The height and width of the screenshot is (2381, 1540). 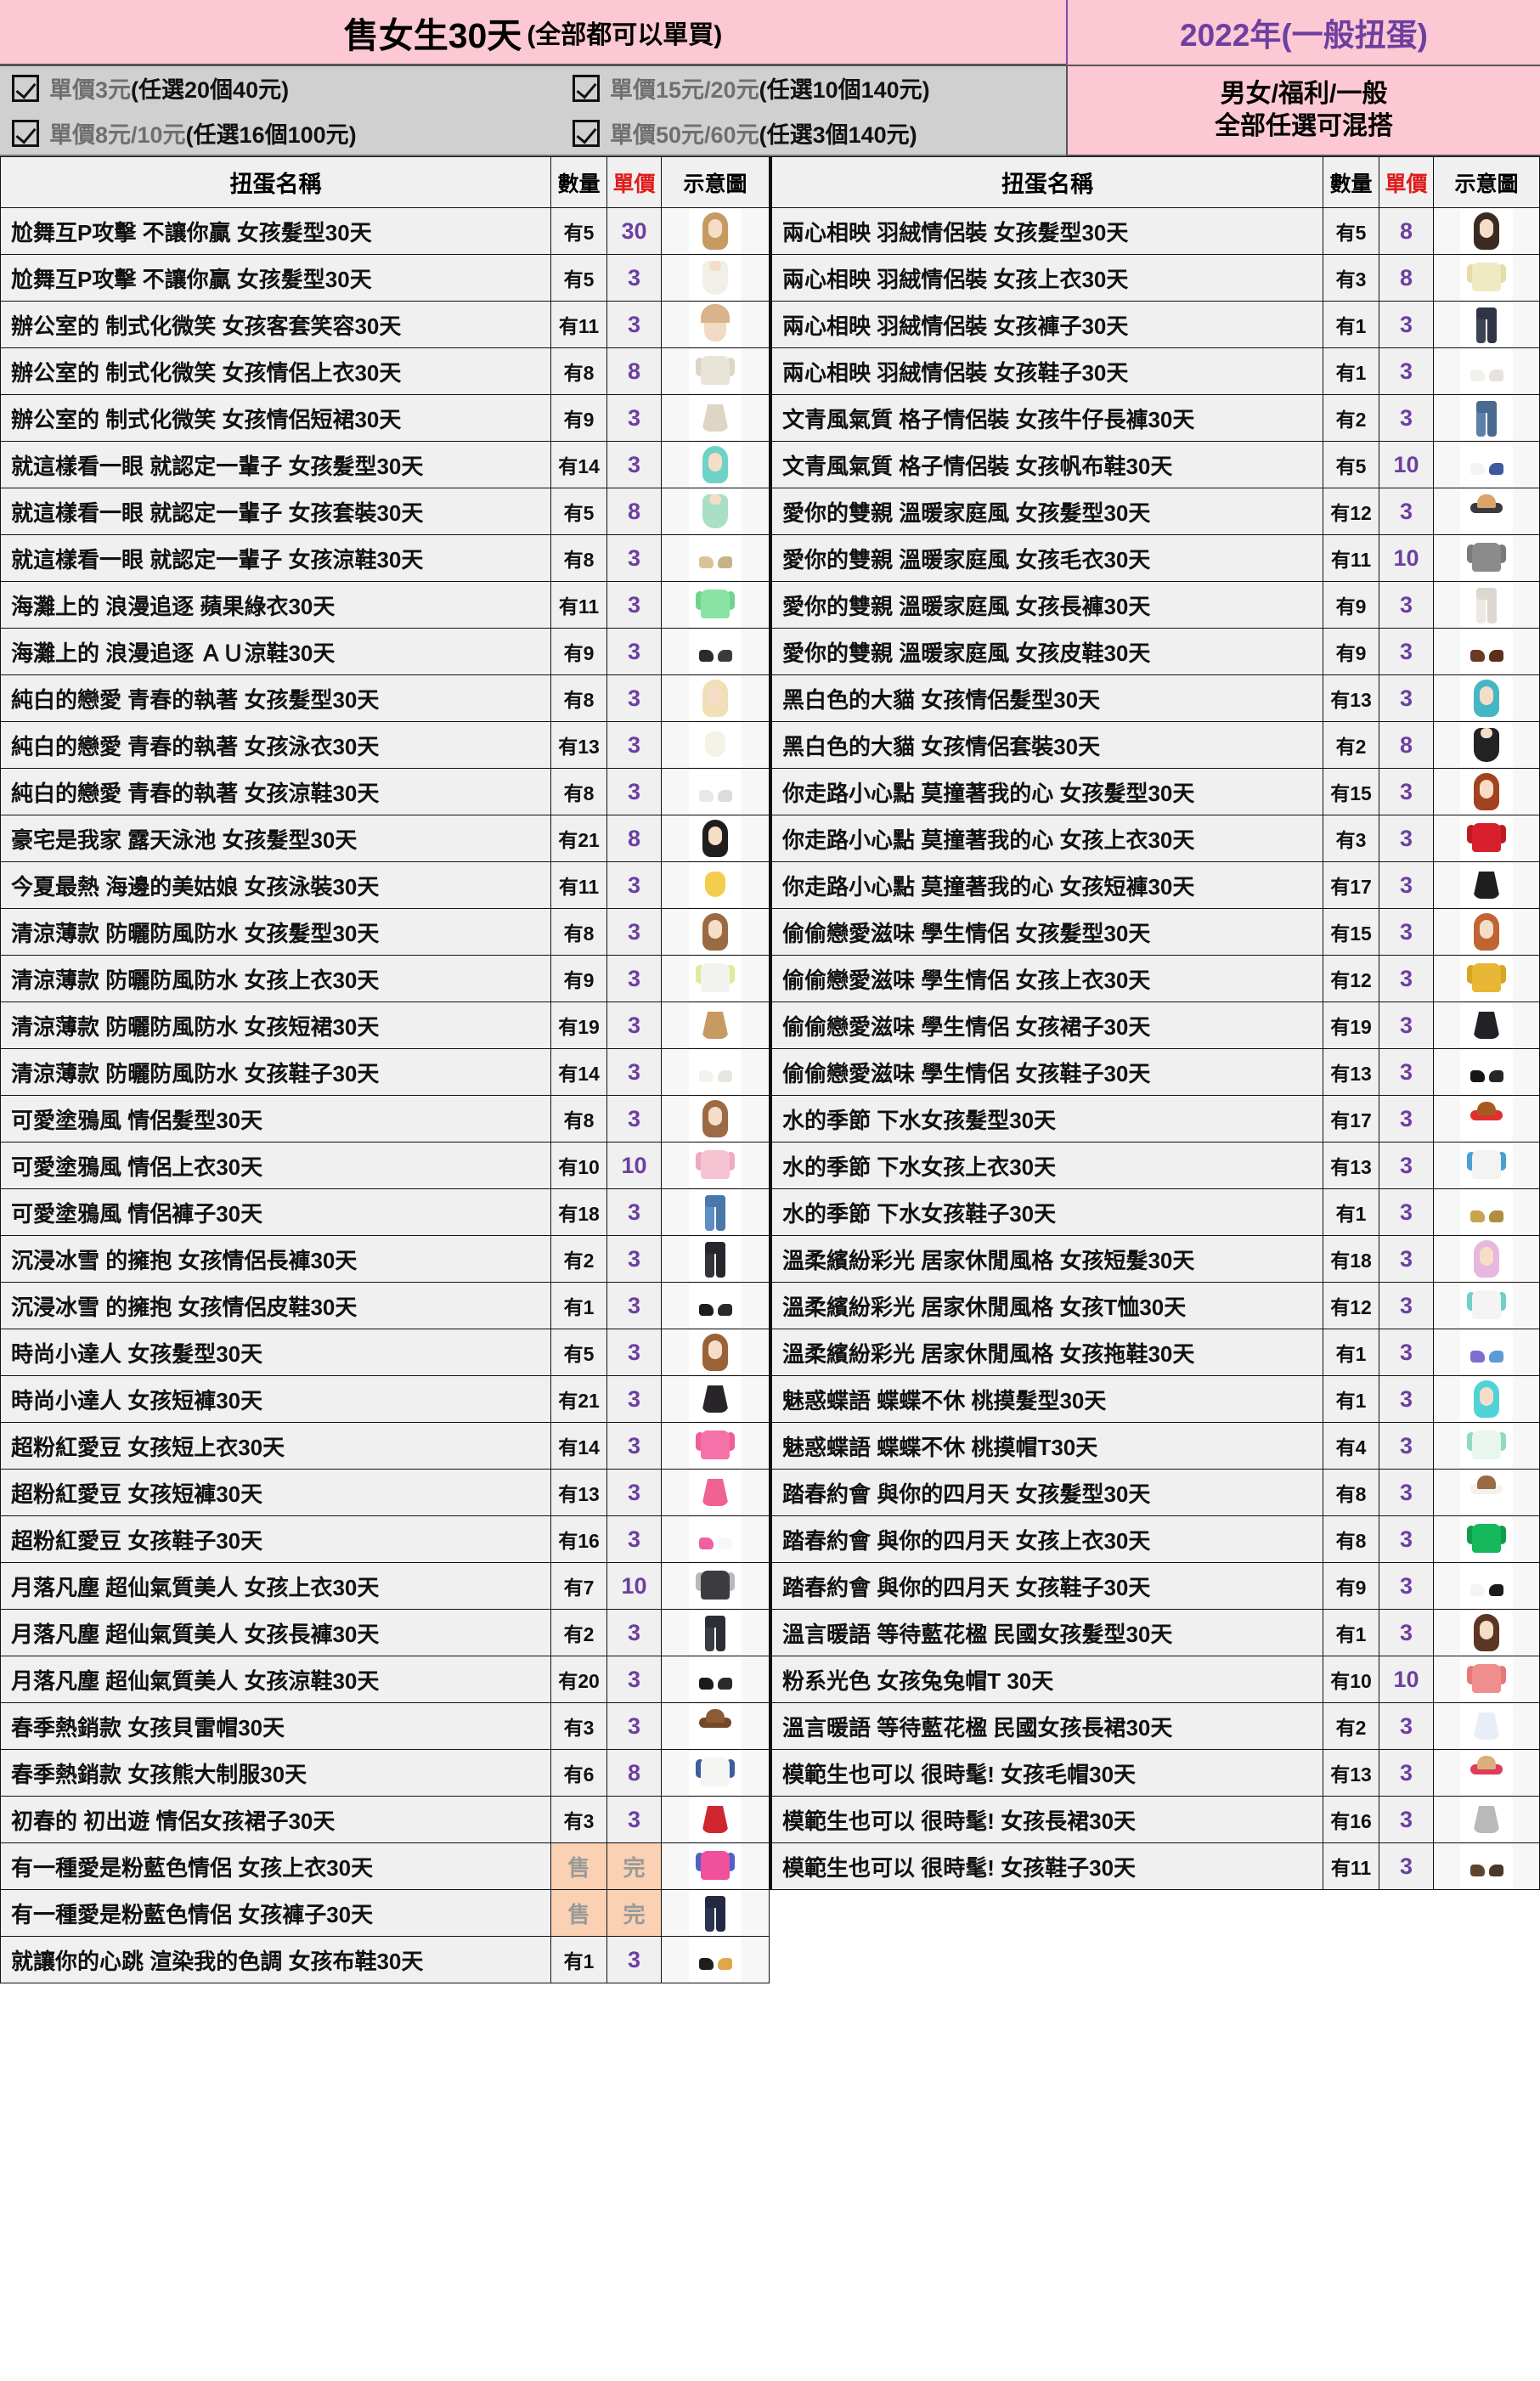 What do you see at coordinates (1351, 791) in the screenshot?
I see `item-quantity-cell: 有15` at bounding box center [1351, 791].